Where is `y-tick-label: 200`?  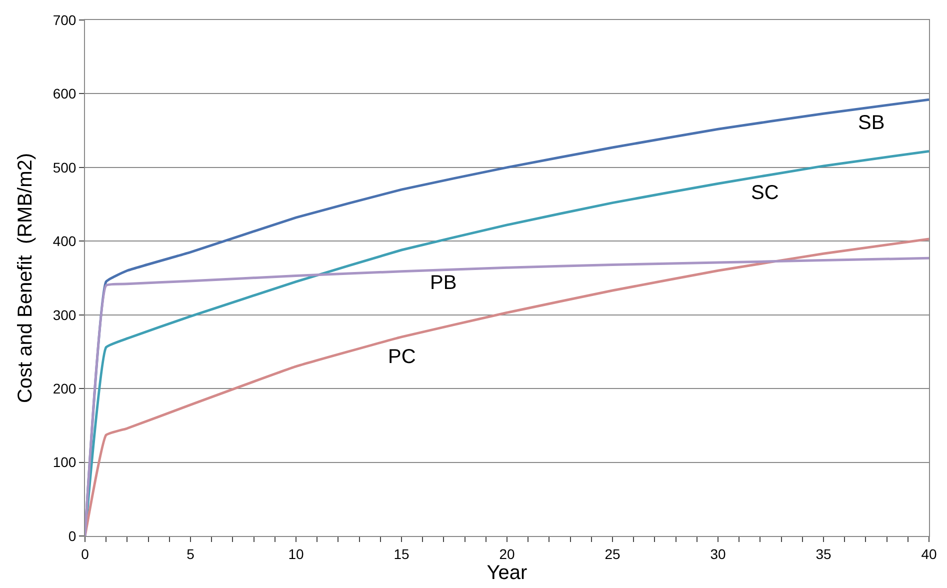 y-tick-label: 200 is located at coordinates (64, 388).